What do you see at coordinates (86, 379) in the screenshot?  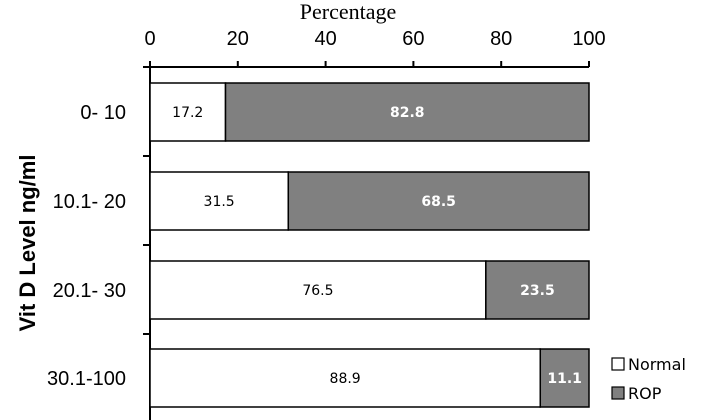 I see `y-tick-label: 30.1-100` at bounding box center [86, 379].